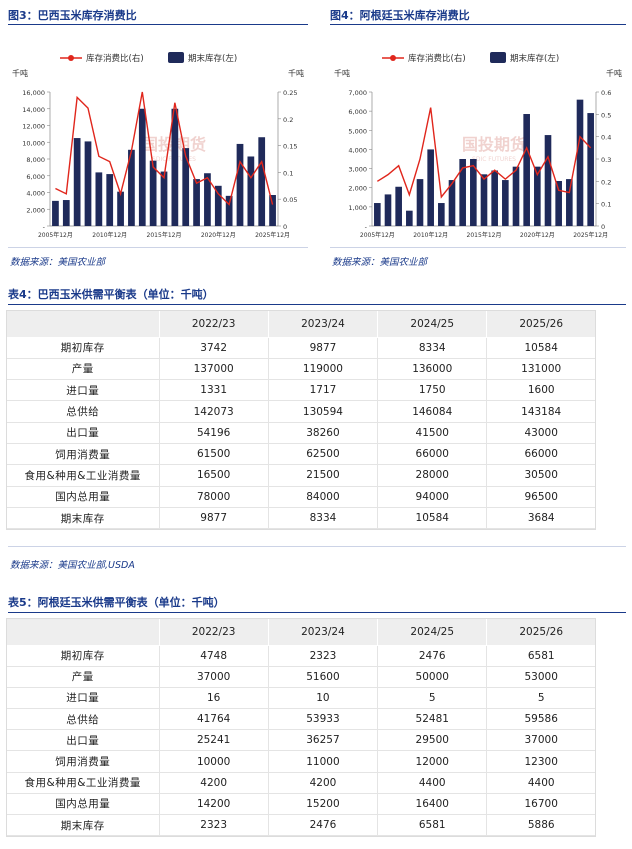 Image resolution: width=632 pixels, height=849 pixels. I want to click on legend-bar-swatch, so click(498, 57).